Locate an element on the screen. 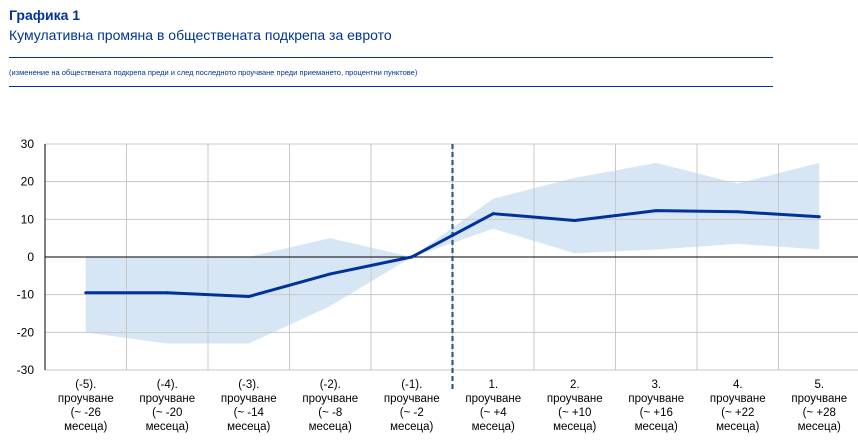  x-tick-label: (~ +4 is located at coordinates (493, 413).